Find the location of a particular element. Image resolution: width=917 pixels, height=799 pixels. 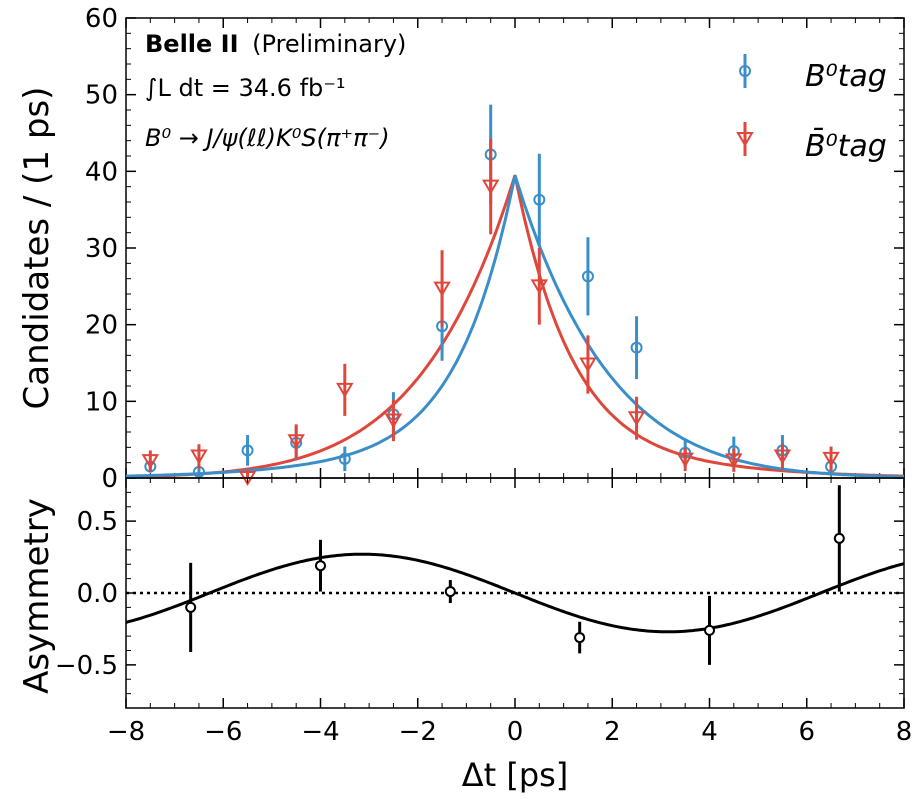

legend: B⁰tag B̄⁰tag is located at coordinates (811, 109).